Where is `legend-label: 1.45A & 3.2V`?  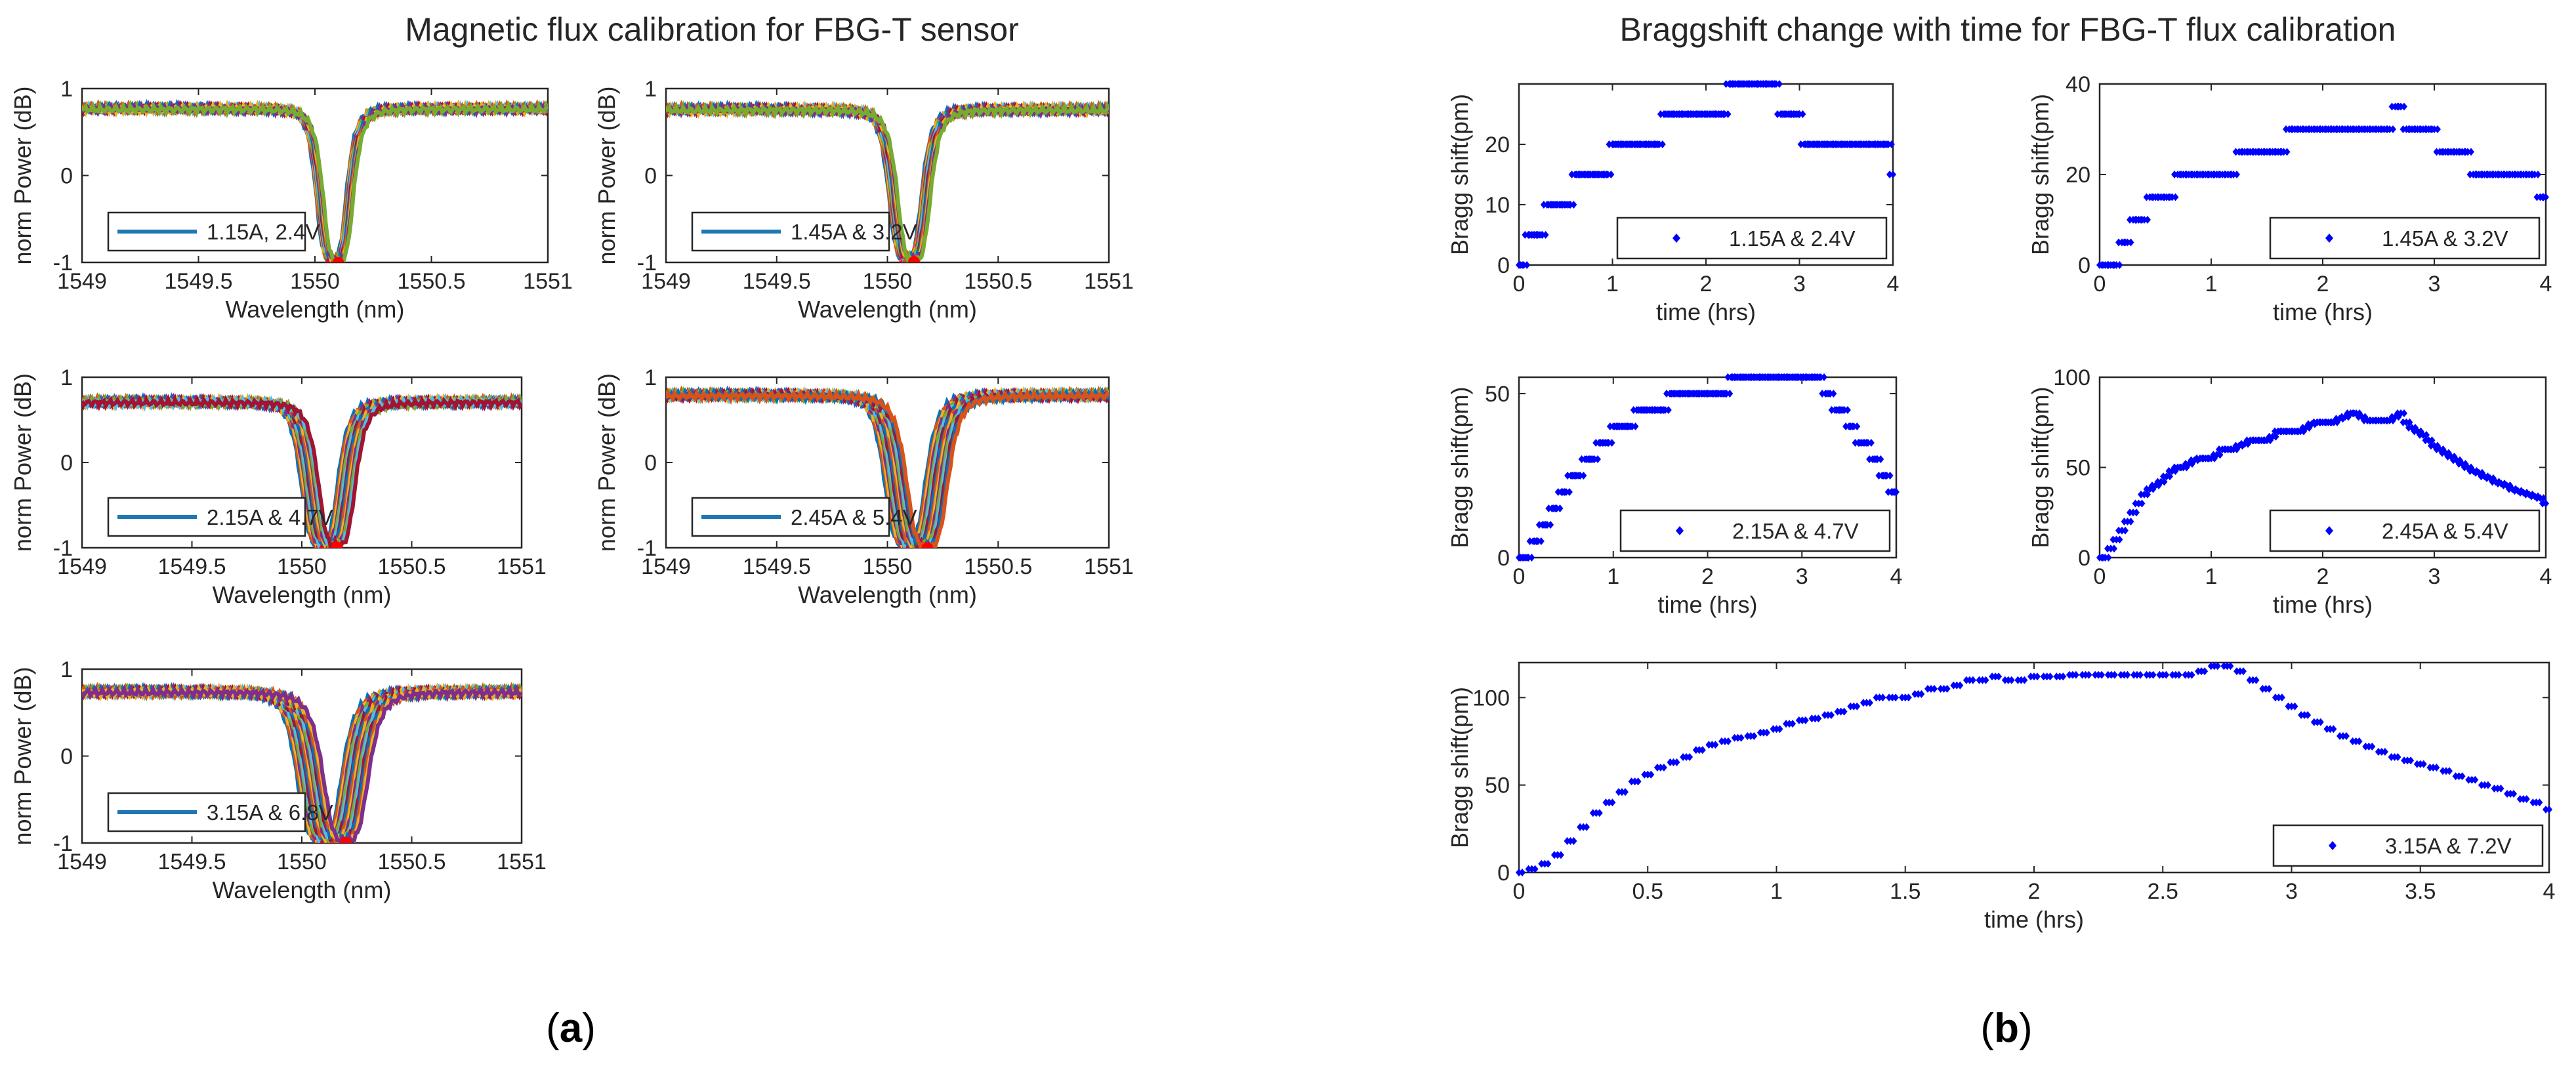 legend-label: 1.45A & 3.2V is located at coordinates (854, 232).